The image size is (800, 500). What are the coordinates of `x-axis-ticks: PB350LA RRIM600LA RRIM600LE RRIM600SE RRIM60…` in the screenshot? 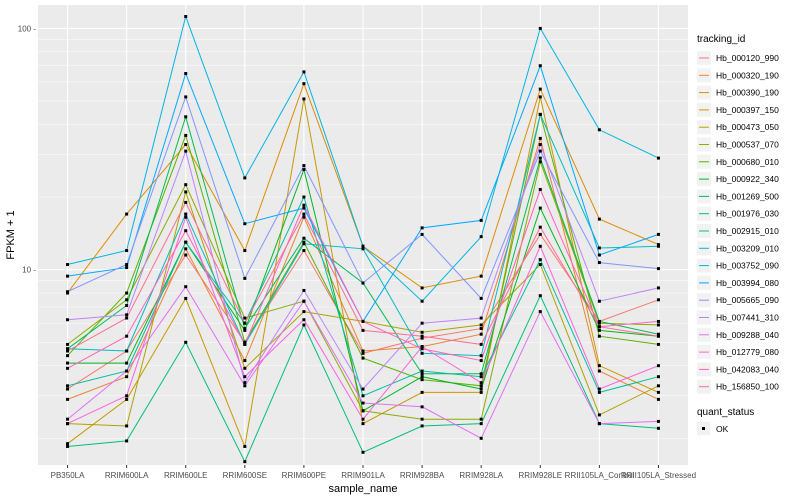 It's located at (373, 472).